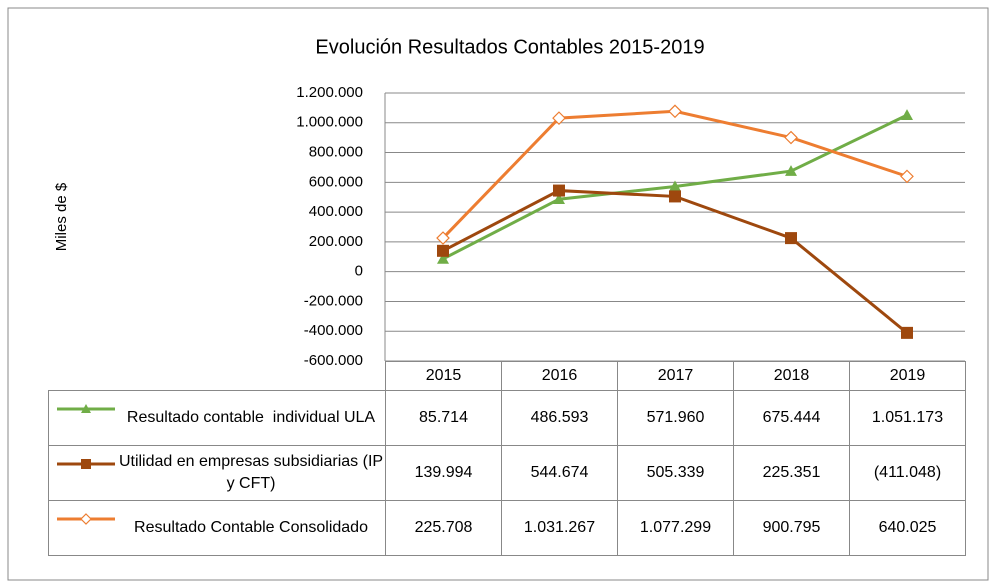 The image size is (995, 583). I want to click on table-header-cell: 2015, so click(443, 376).